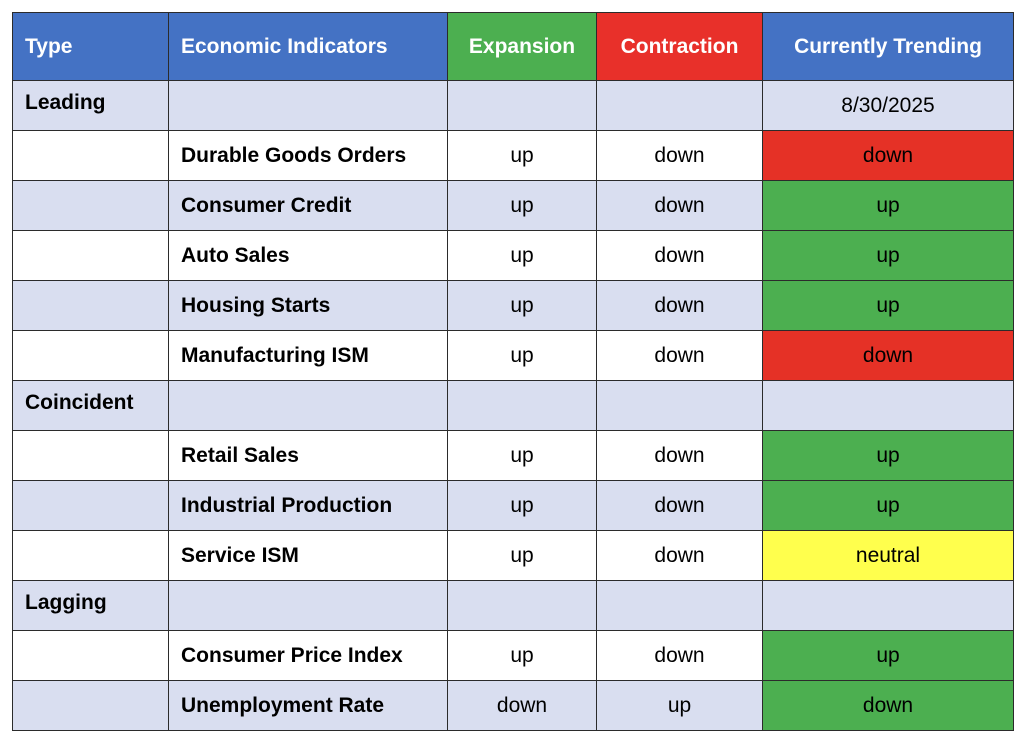  Describe the element at coordinates (522, 705) in the screenshot. I see `expansion-cell: down` at that location.